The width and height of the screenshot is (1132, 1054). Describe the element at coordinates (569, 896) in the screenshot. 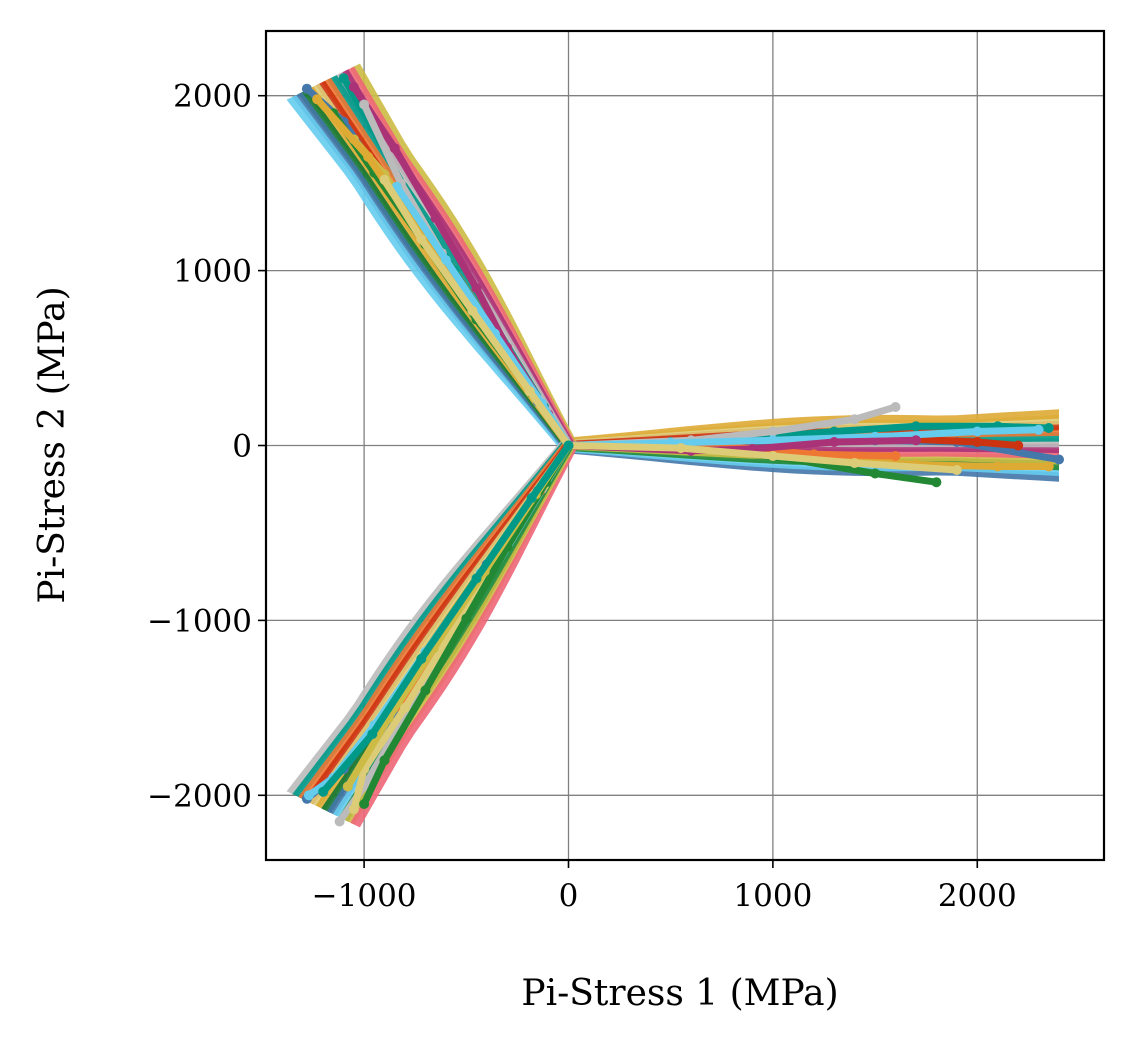

I see `x-tick-label: 0` at that location.